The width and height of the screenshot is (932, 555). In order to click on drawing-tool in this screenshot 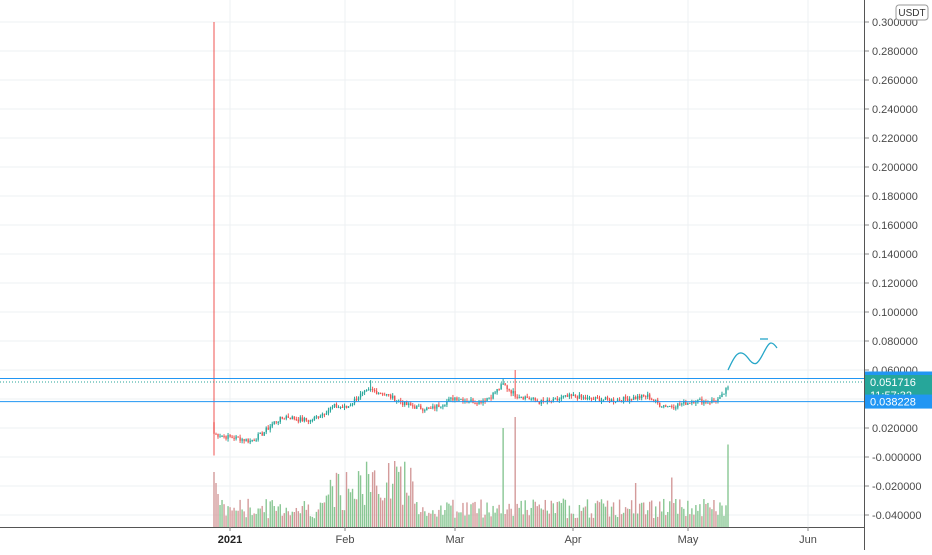, I will do `click(752, 354)`.